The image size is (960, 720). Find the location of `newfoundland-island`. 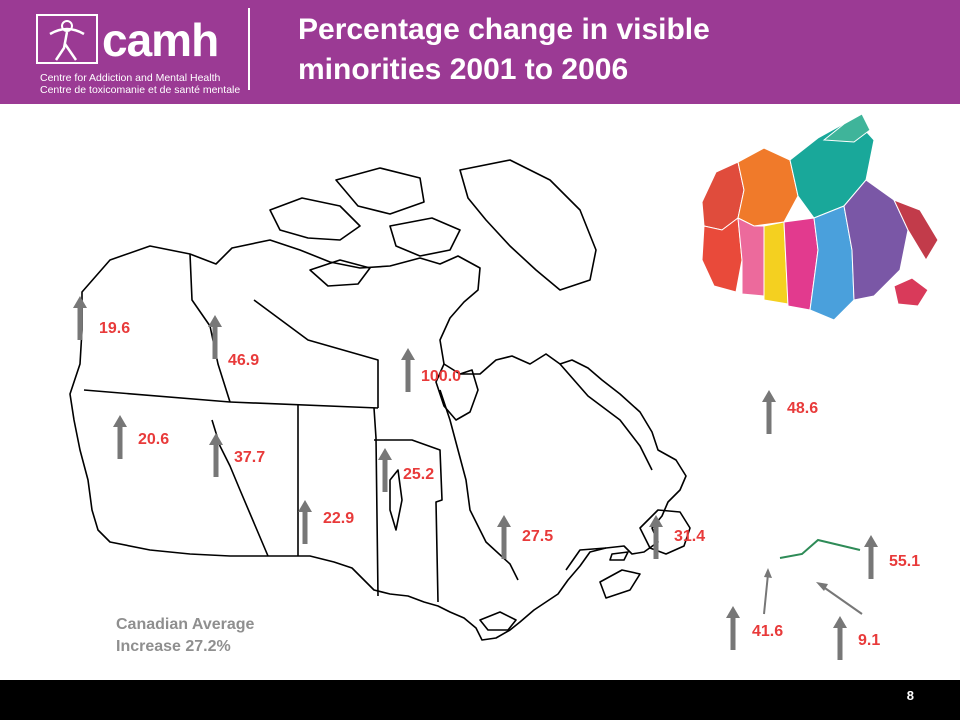

newfoundland-island is located at coordinates (665, 532).